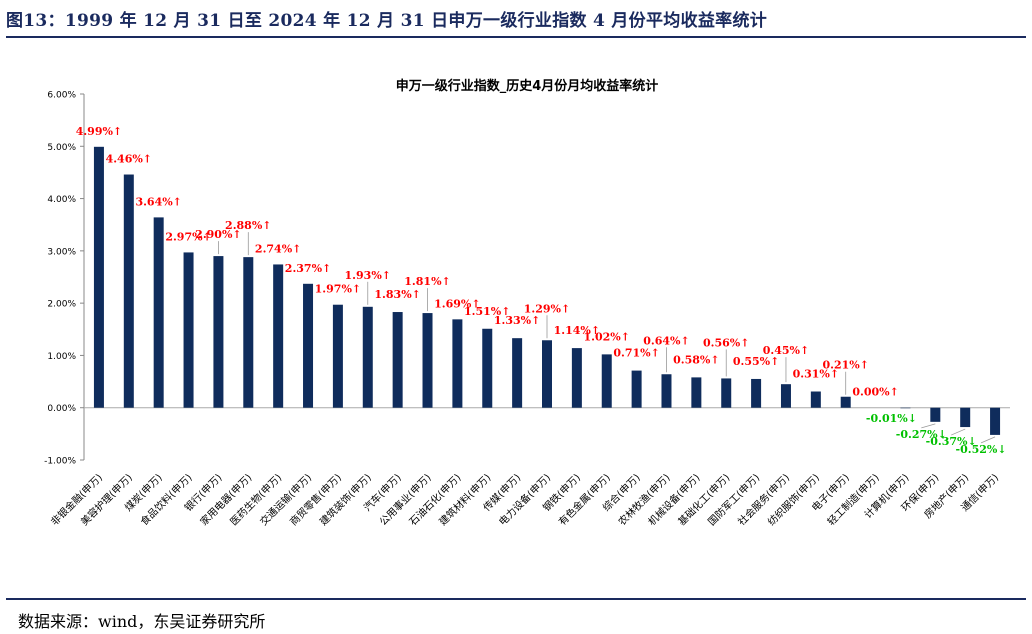 Image resolution: width=1032 pixels, height=634 pixels. I want to click on x-tick-label: 医药生物(申万), so click(255, 499).